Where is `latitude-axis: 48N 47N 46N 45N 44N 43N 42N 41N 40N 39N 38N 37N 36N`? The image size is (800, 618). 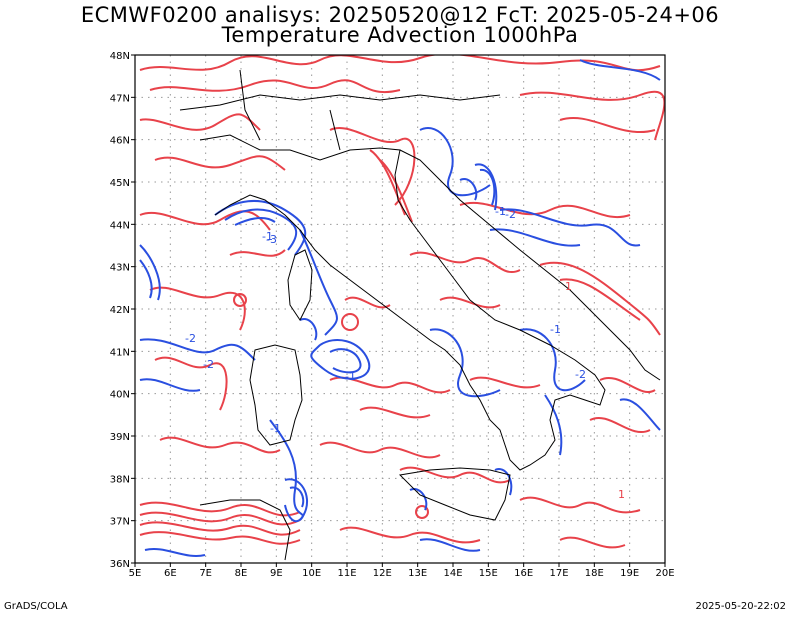
latitude-axis: 48N 47N 46N 45N 44N 43N 42N 41N 40N 39N 38N 37N 36N is located at coordinates (122, 310).